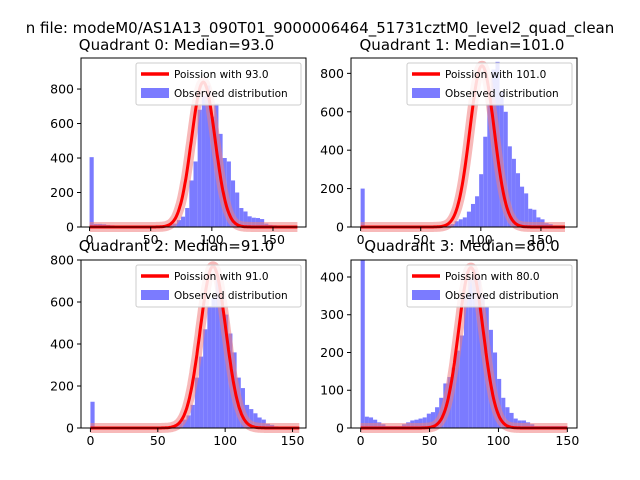 Image resolution: width=640 pixels, height=480 pixels. What do you see at coordinates (462, 45) in the screenshot?
I see `quadrant-1-title: Quadrant 1: Median=101.0` at bounding box center [462, 45].